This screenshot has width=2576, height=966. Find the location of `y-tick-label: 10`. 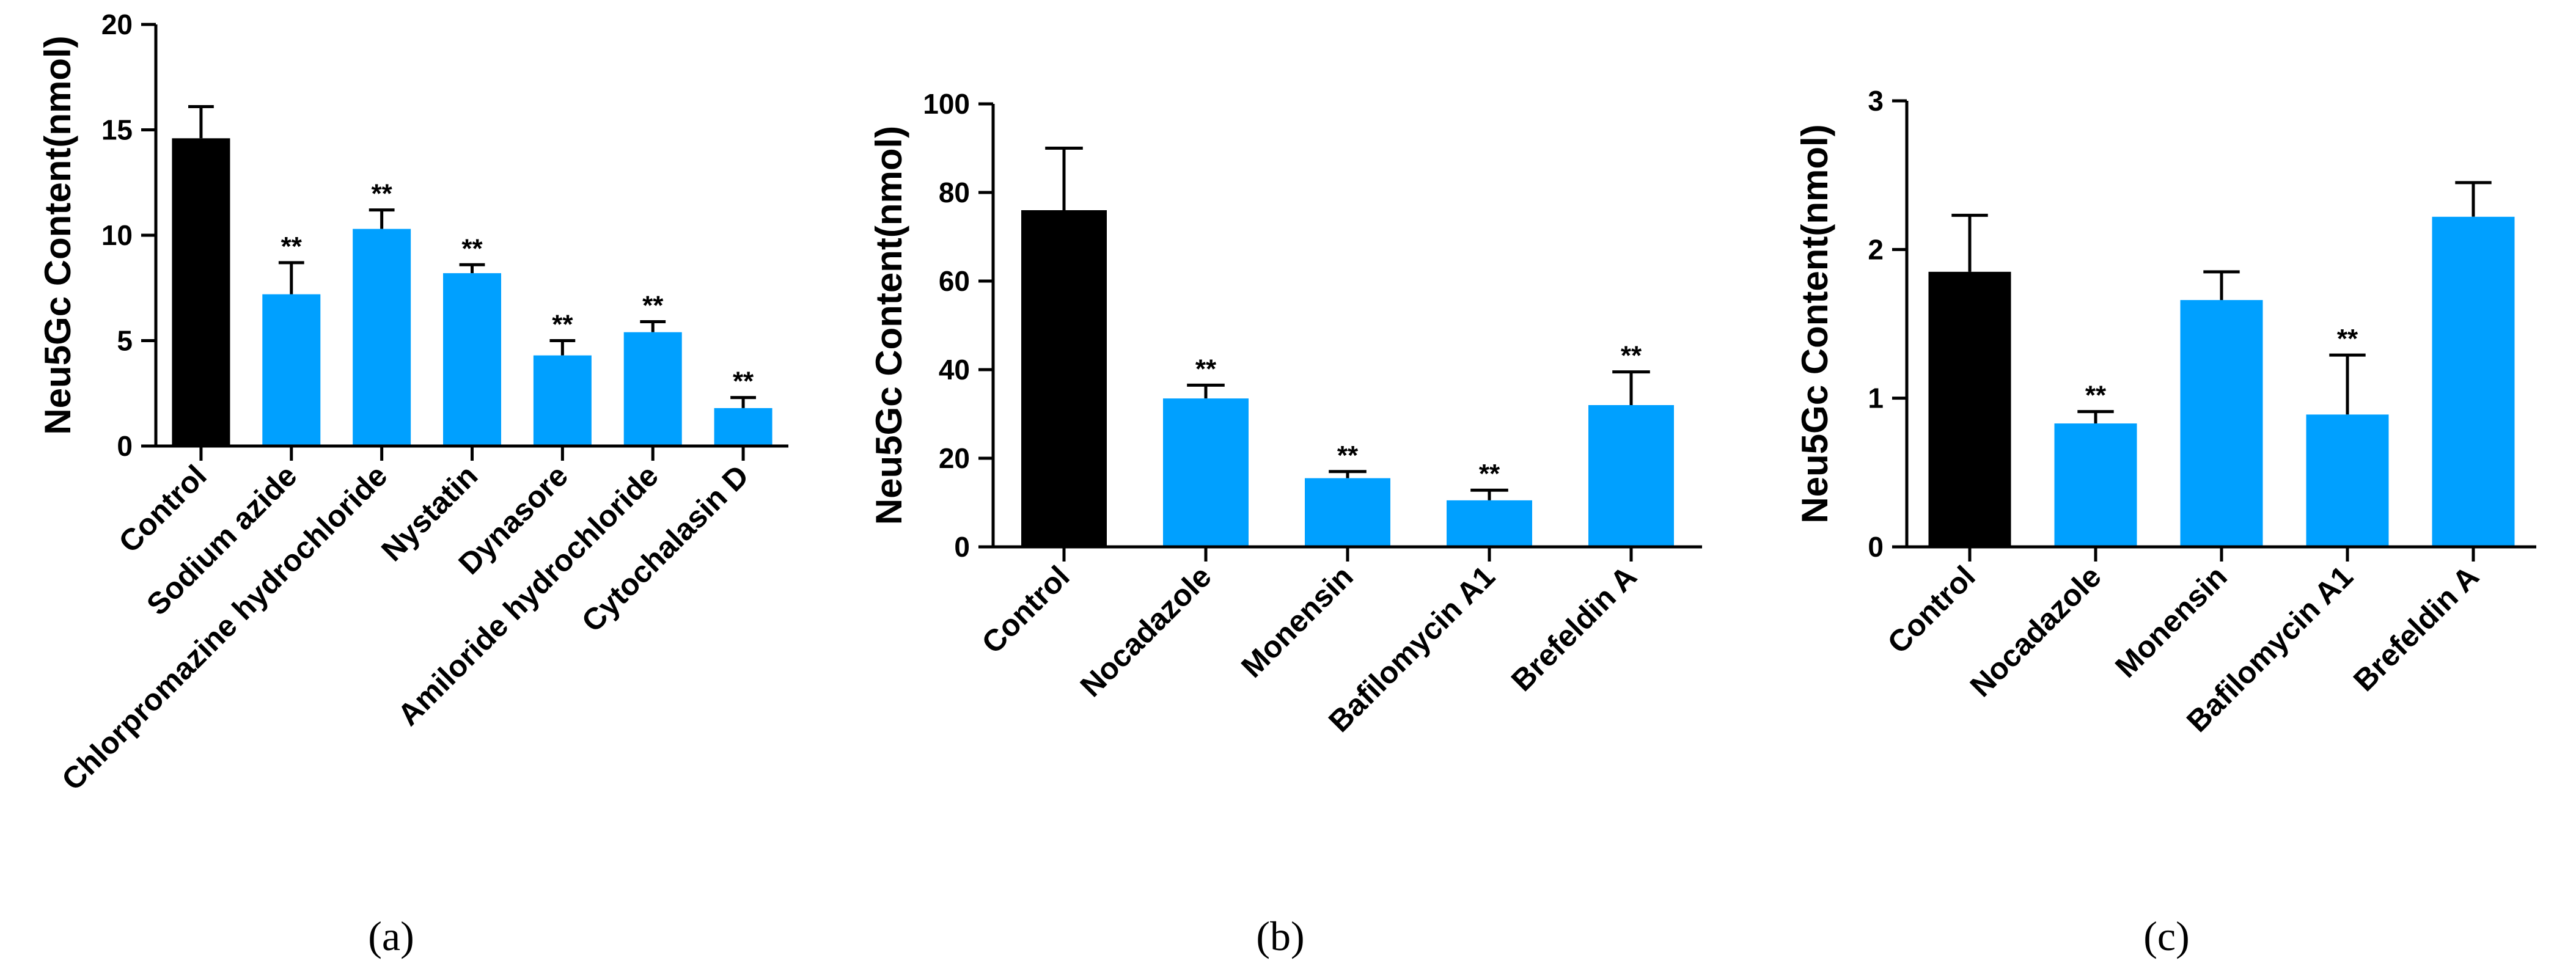

y-tick-label: 10 is located at coordinates (117, 235).